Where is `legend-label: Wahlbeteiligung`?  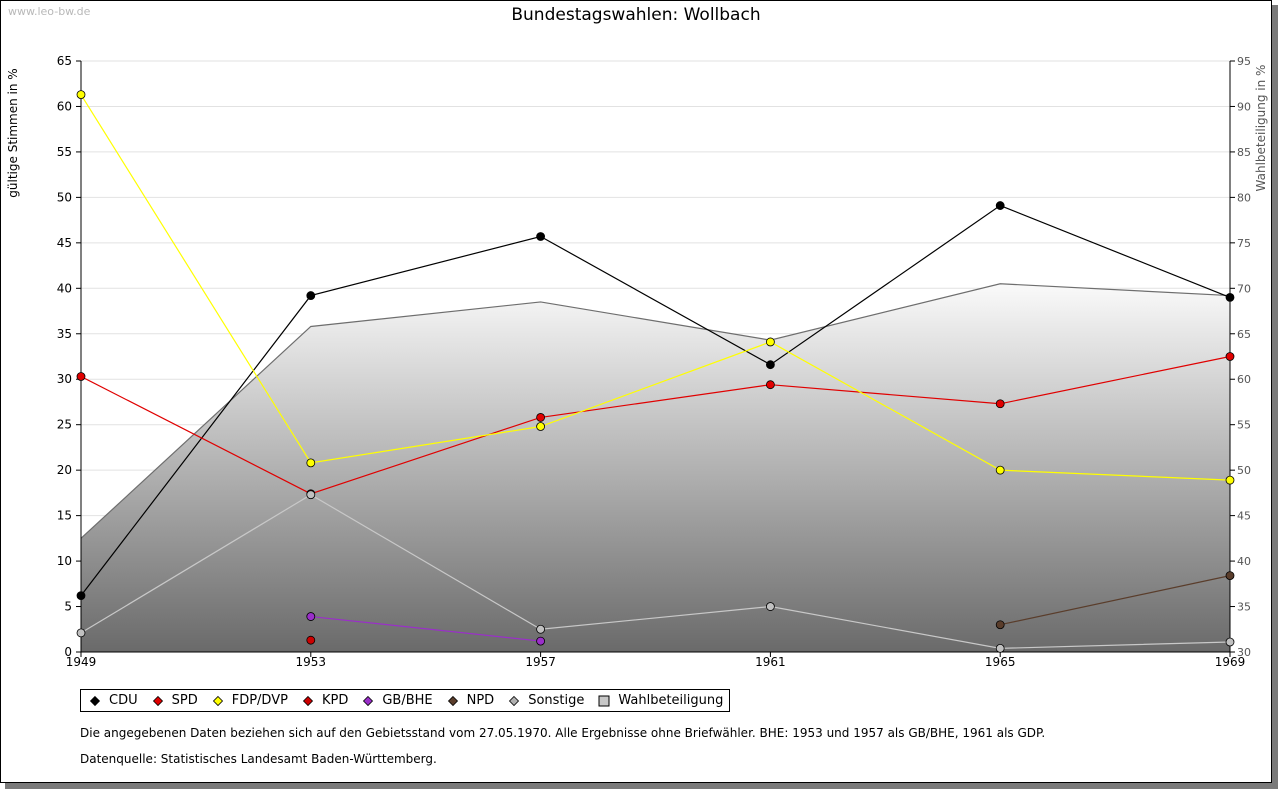
legend-label: Wahlbeteiligung is located at coordinates (671, 700).